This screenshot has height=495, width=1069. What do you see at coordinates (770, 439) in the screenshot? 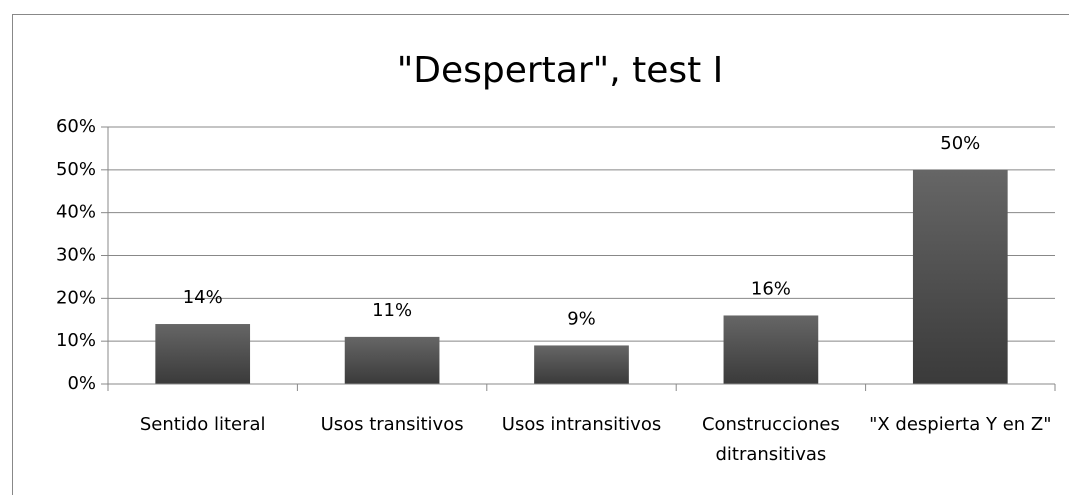
I see `x-tick-label: Construcciones ditransitivas` at bounding box center [770, 439].